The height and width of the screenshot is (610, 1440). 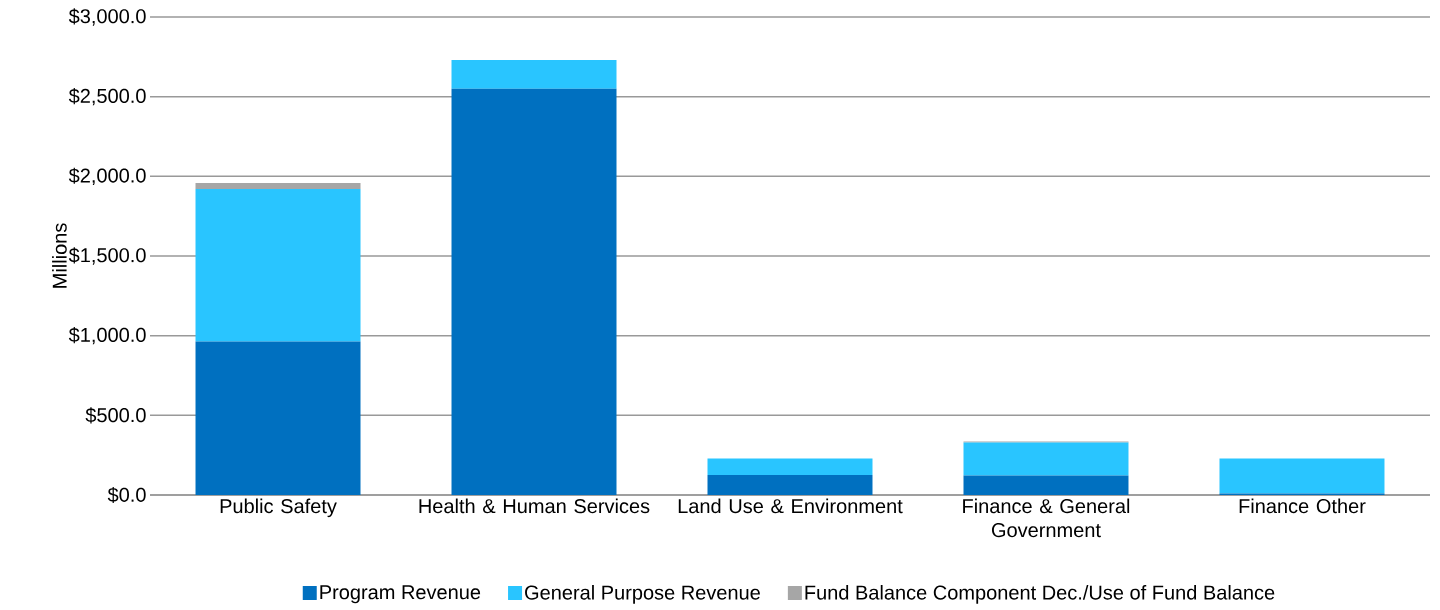 What do you see at coordinates (790, 506) in the screenshot?
I see `x-tick-label: Land Use & Environment` at bounding box center [790, 506].